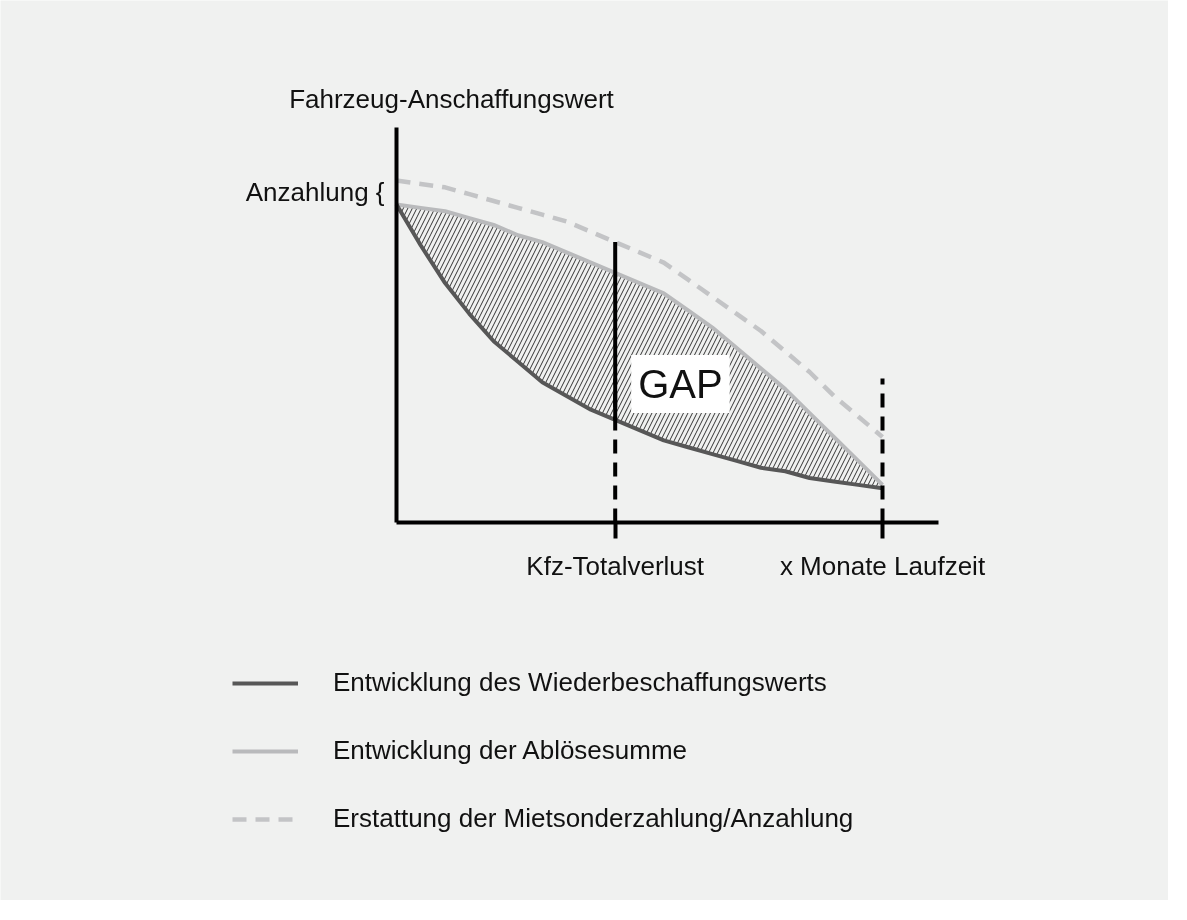 This screenshot has height=920, width=1187. Describe the element at coordinates (615, 565) in the screenshot. I see `x-tick-label: Kfz-Totalverlust` at that location.